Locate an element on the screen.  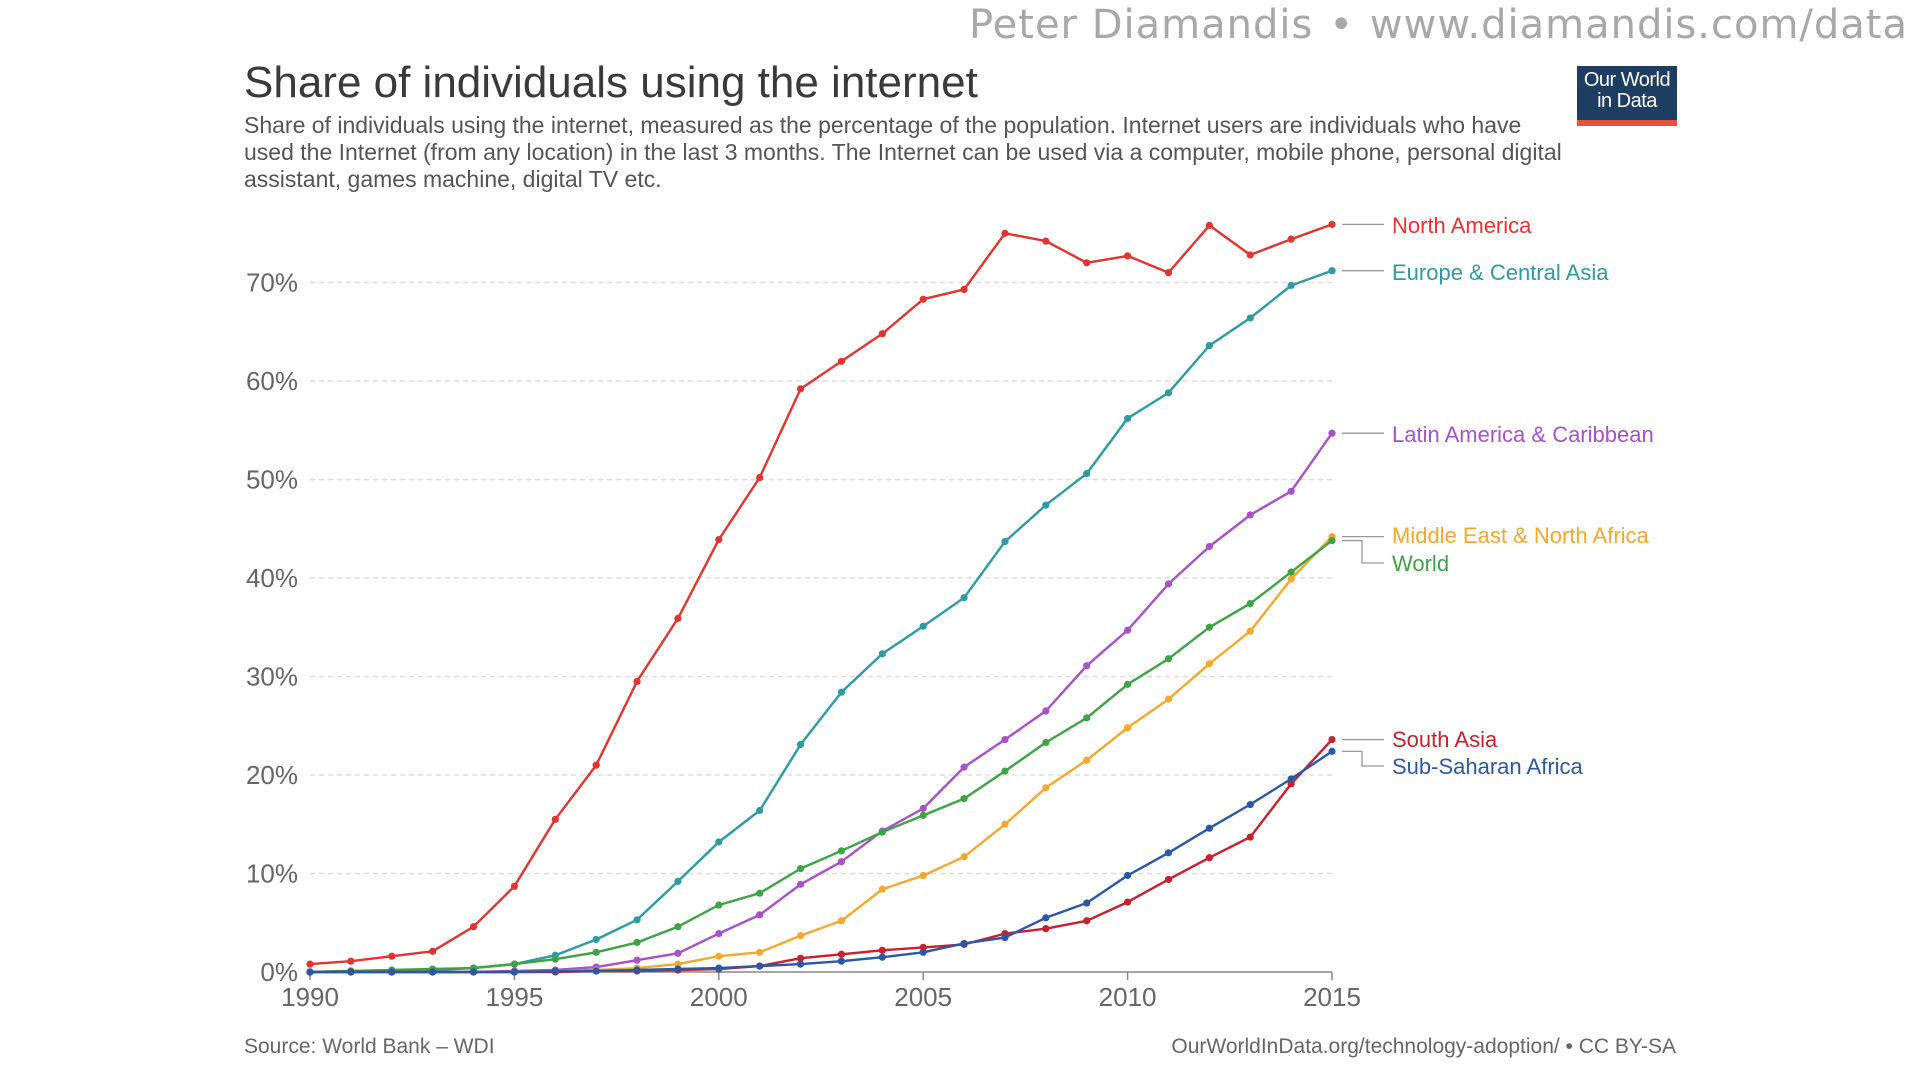
x-tick-label: 1990 is located at coordinates (310, 997).